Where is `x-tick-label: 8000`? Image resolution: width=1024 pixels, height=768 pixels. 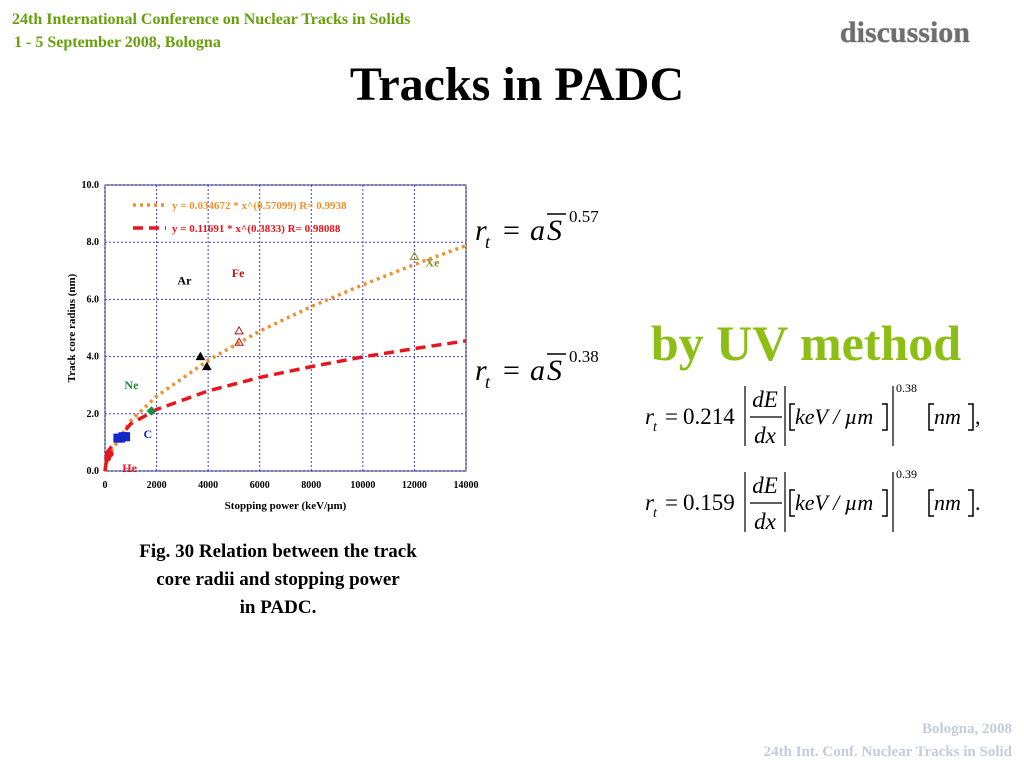
x-tick-label: 8000 is located at coordinates (311, 485).